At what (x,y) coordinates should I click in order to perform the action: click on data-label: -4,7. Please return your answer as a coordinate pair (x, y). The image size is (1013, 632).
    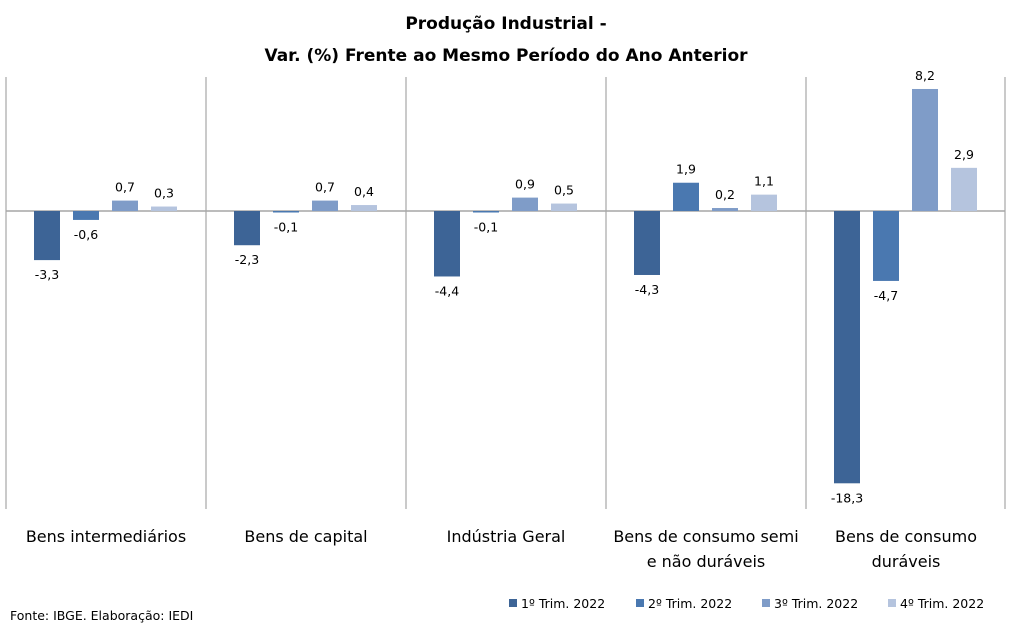
    Looking at the image, I should click on (886, 295).